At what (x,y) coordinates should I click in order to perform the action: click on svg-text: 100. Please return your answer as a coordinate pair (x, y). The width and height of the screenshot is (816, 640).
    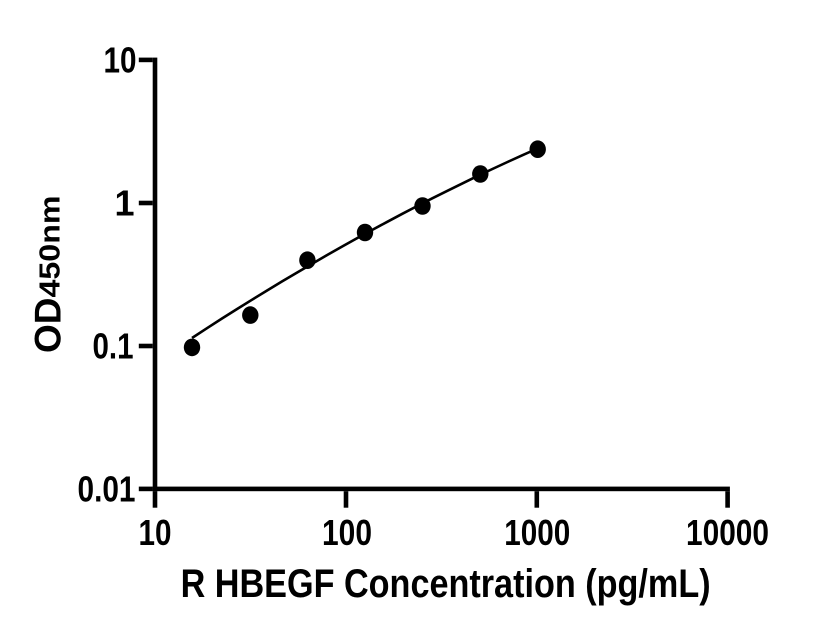
    Looking at the image, I should click on (347, 532).